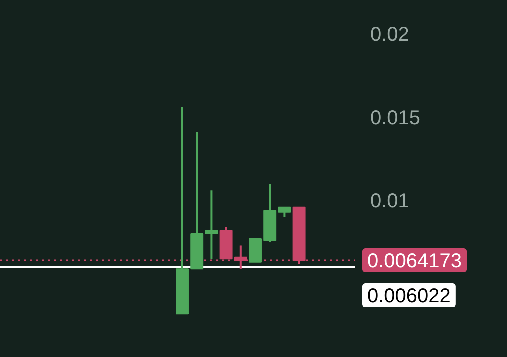  I want to click on ref-line-label: 0.006022, so click(409, 296).